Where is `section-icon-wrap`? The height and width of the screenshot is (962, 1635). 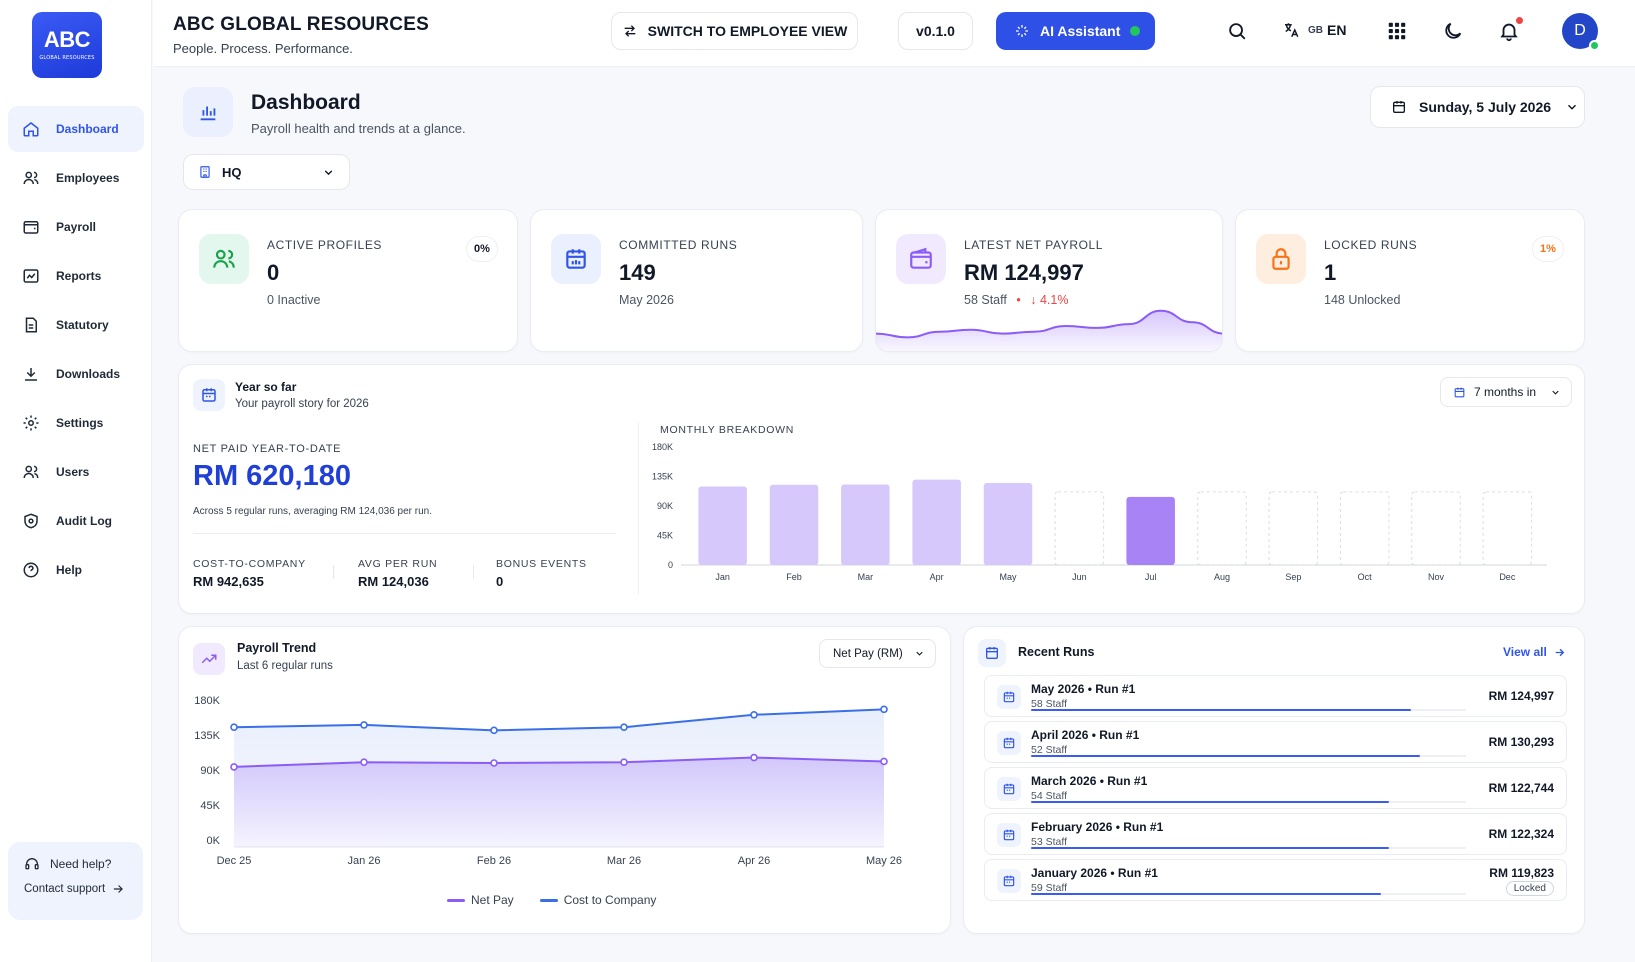
section-icon-wrap is located at coordinates (992, 653).